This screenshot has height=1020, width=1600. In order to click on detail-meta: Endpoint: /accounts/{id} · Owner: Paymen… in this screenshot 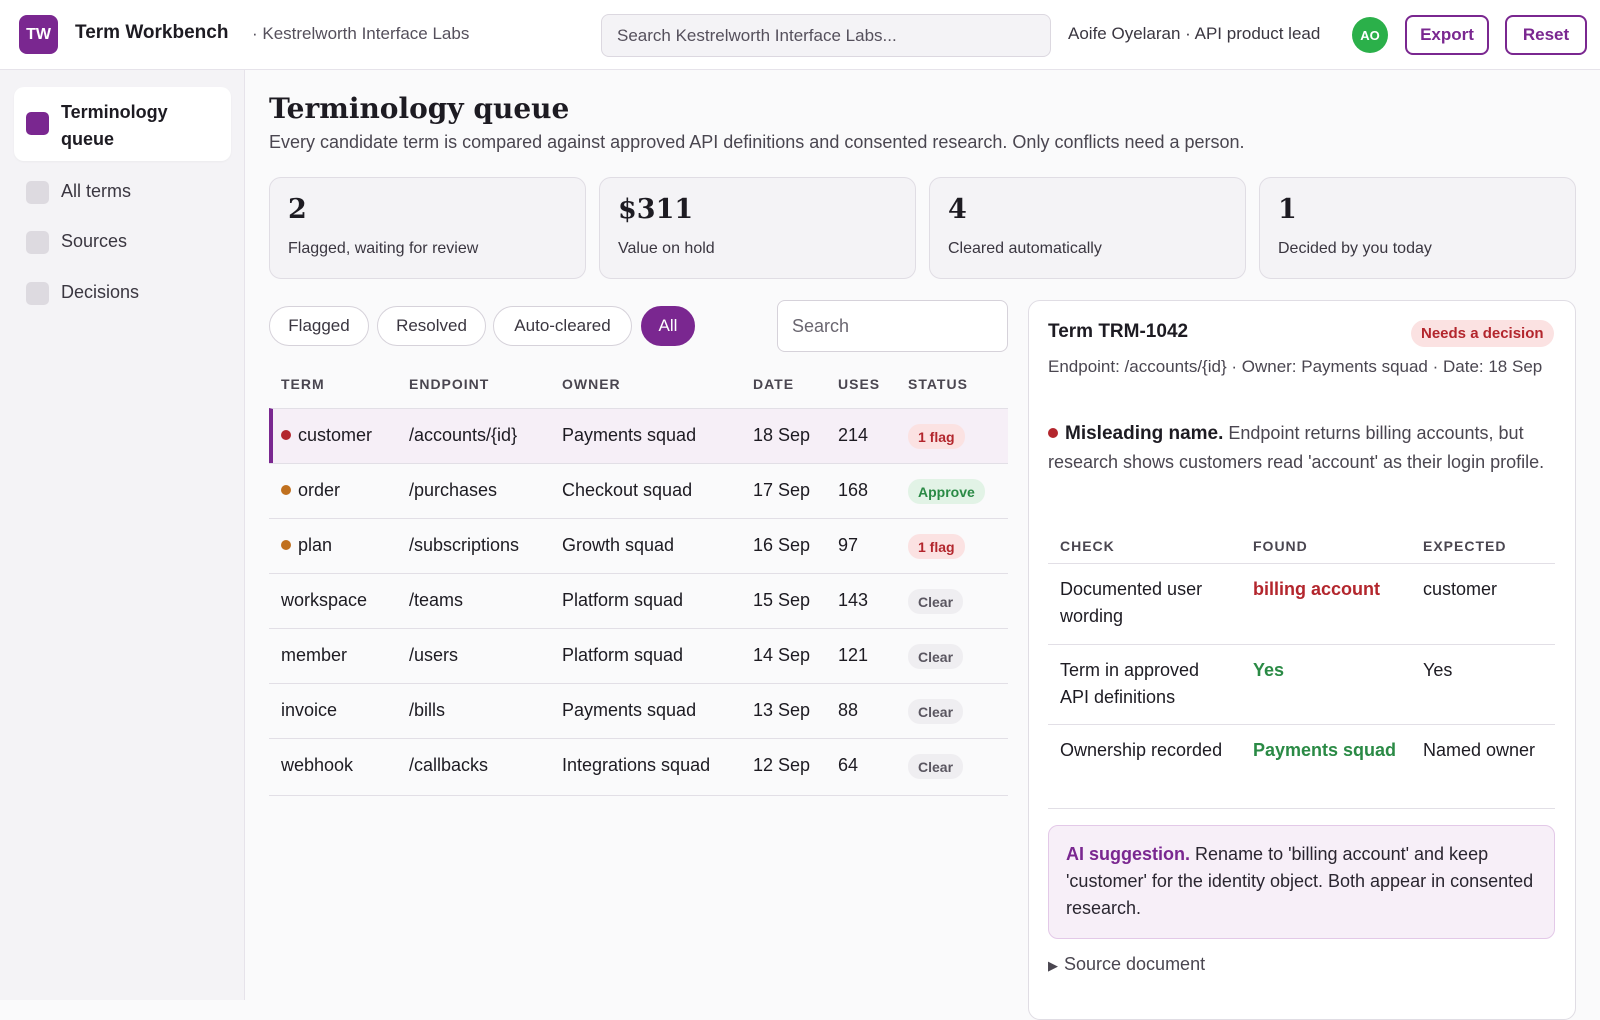, I will do `click(1295, 366)`.